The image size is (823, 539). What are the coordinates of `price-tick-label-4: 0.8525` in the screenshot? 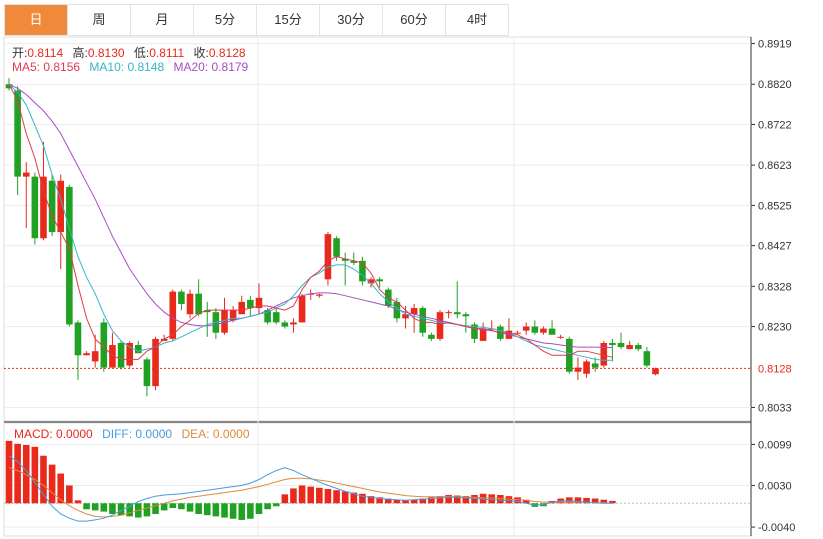 It's located at (775, 206).